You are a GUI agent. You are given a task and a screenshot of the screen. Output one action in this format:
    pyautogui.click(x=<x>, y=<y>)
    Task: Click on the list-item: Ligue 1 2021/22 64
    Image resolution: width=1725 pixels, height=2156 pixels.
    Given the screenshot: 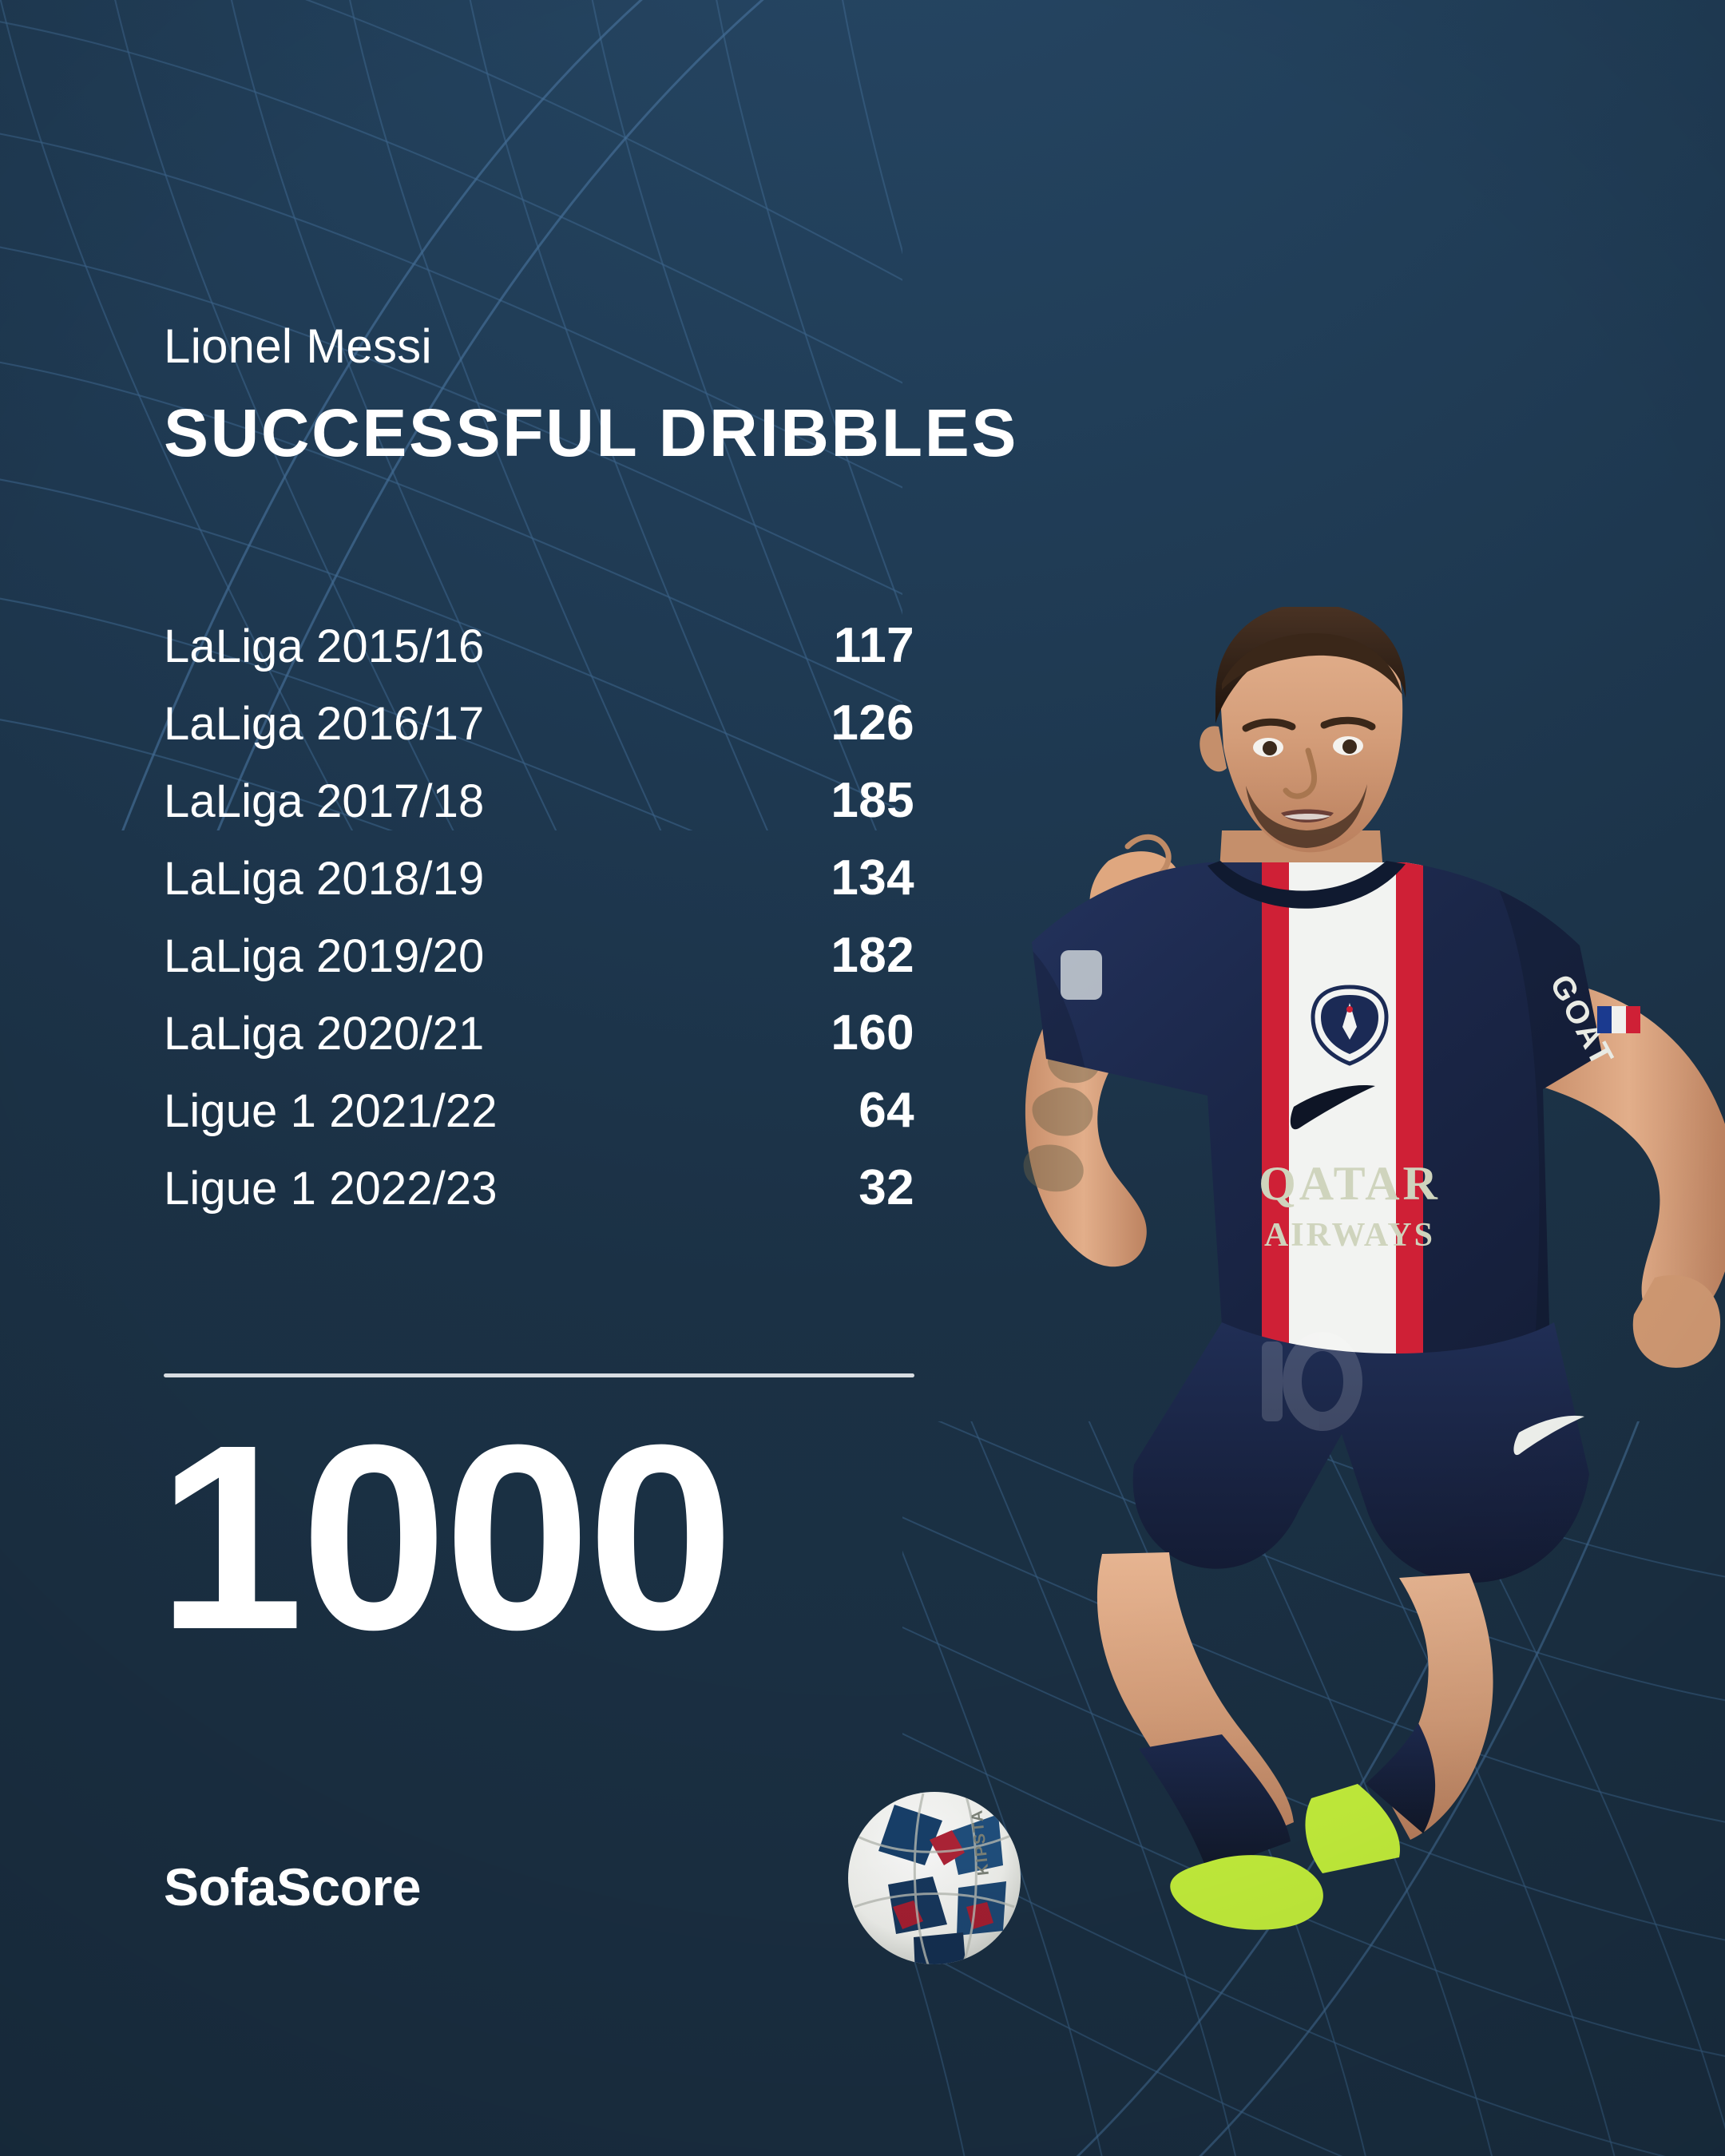 What is the action you would take?
    pyautogui.click(x=539, y=1124)
    